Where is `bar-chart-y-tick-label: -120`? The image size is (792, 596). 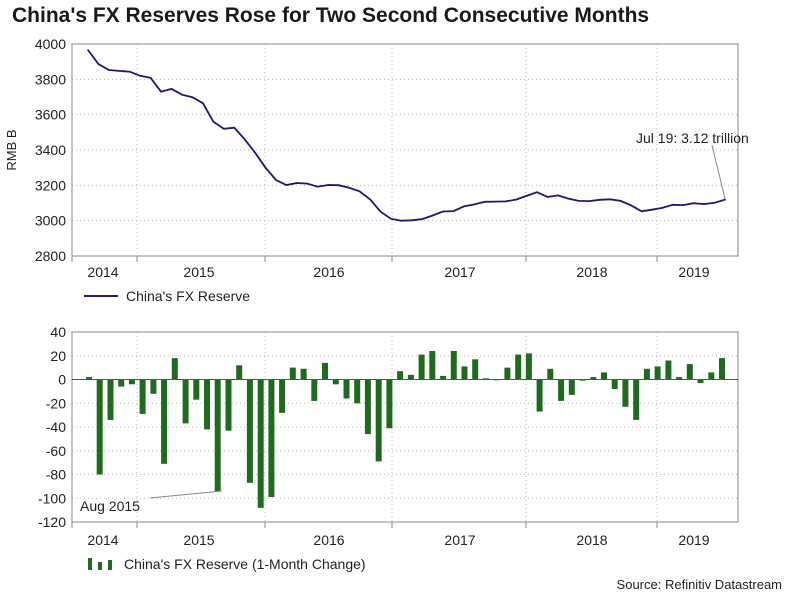 bar-chart-y-tick-label: -120 is located at coordinates (52, 522).